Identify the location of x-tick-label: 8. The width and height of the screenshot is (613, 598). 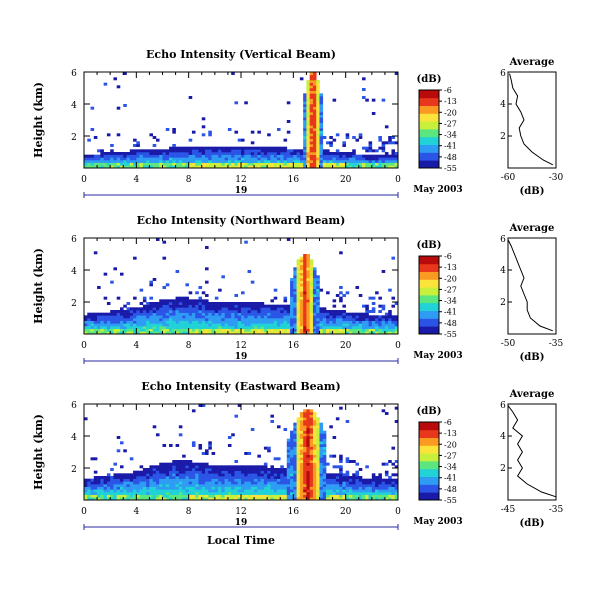
(189, 180).